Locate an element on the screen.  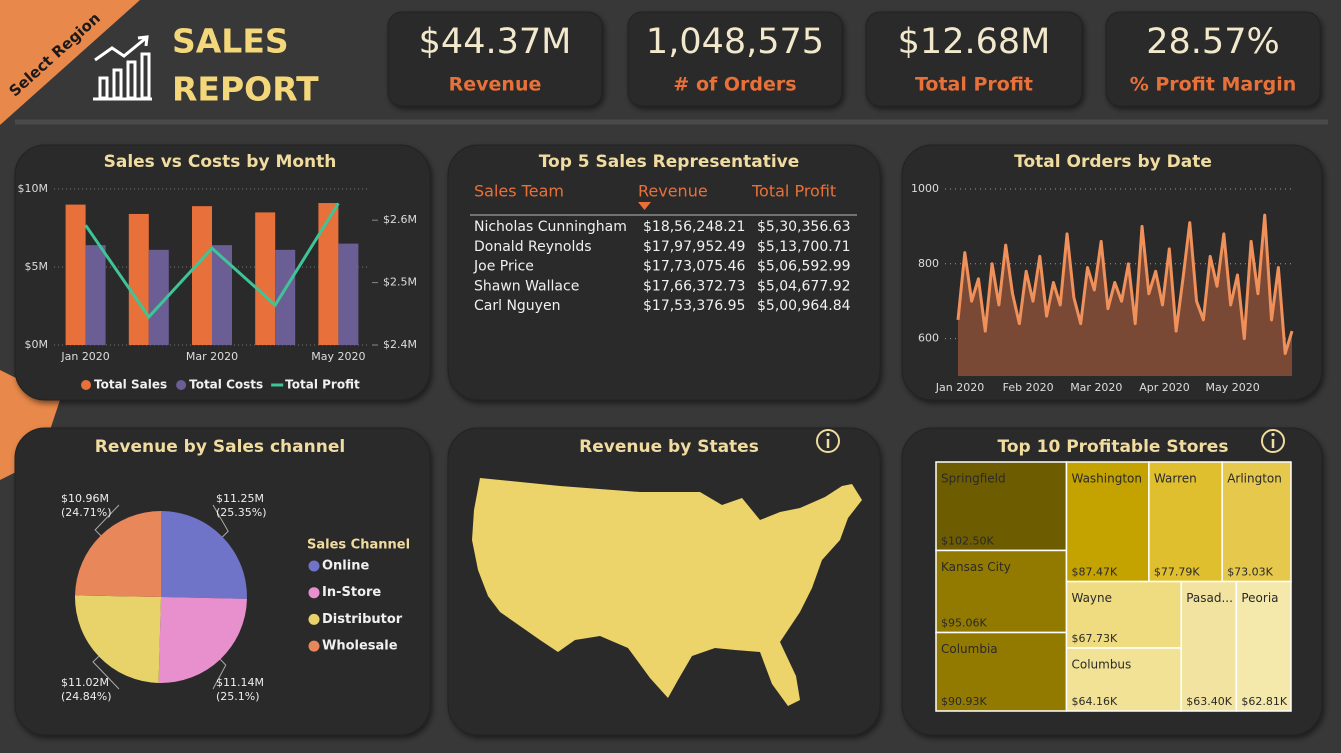
kpi-label: Revenue is located at coordinates (495, 85).